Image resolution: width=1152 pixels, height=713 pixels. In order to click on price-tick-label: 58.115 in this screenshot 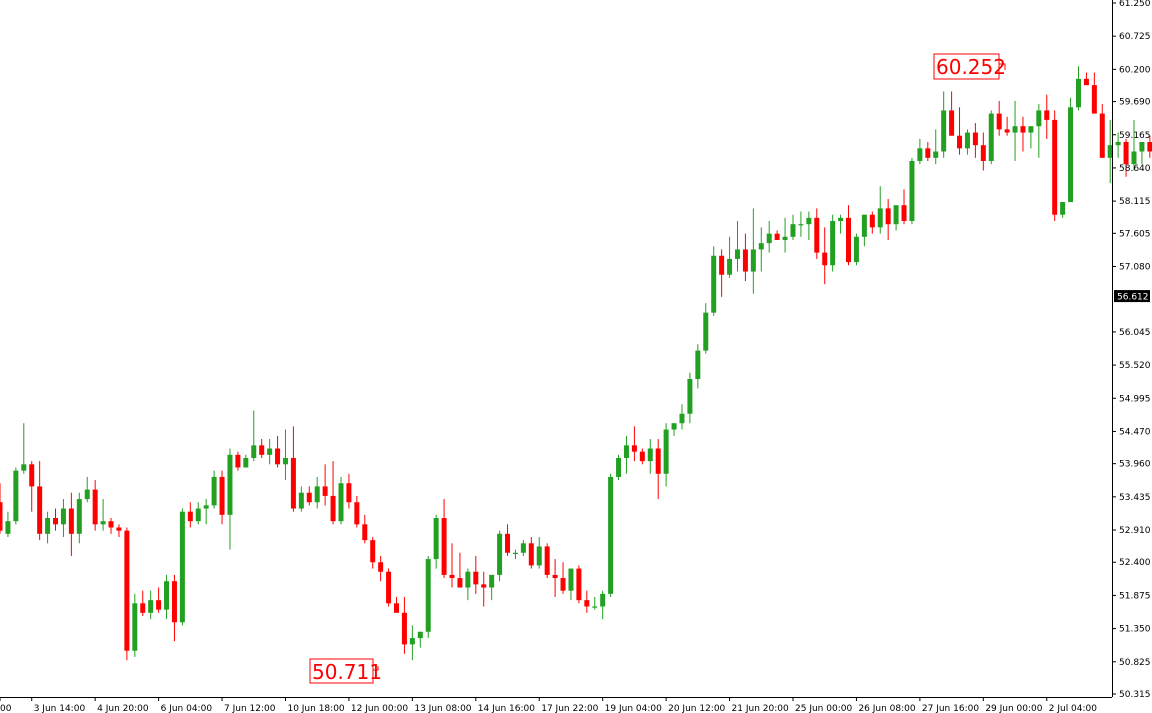, I will do `click(1135, 202)`.